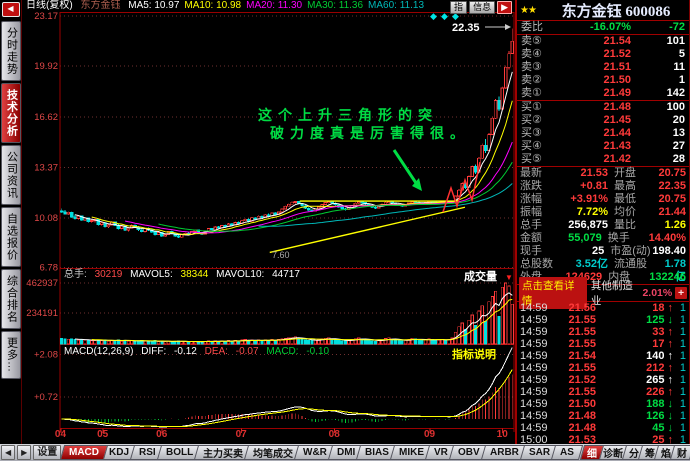 This screenshot has width=690, height=461. I want to click on panel-tab-5: 财, so click(679, 452).